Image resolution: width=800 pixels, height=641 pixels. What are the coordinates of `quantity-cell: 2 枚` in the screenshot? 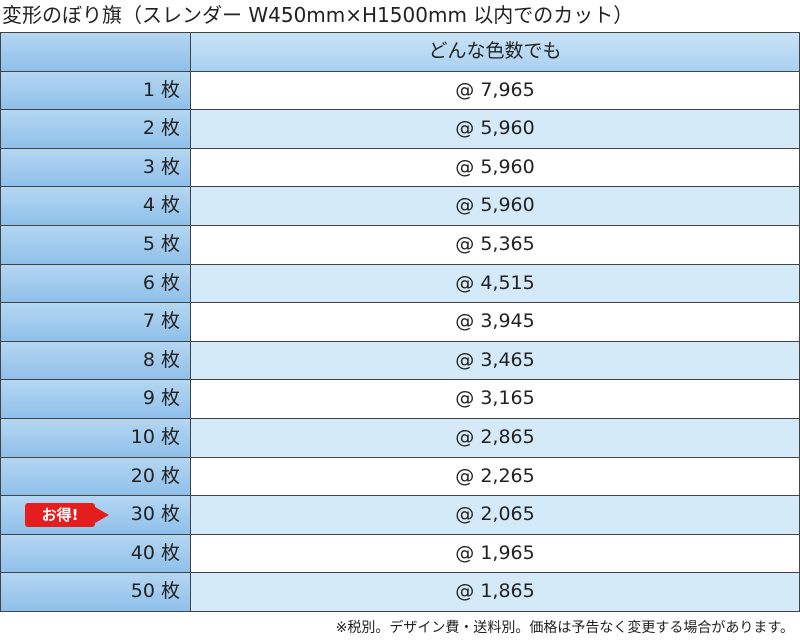 It's located at (96, 129).